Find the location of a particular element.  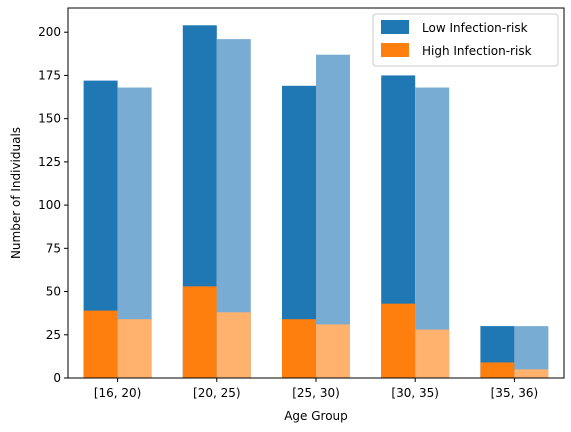

y-ticks: 0 25 50 75 100 125 150 175 200 is located at coordinates (53, 205).